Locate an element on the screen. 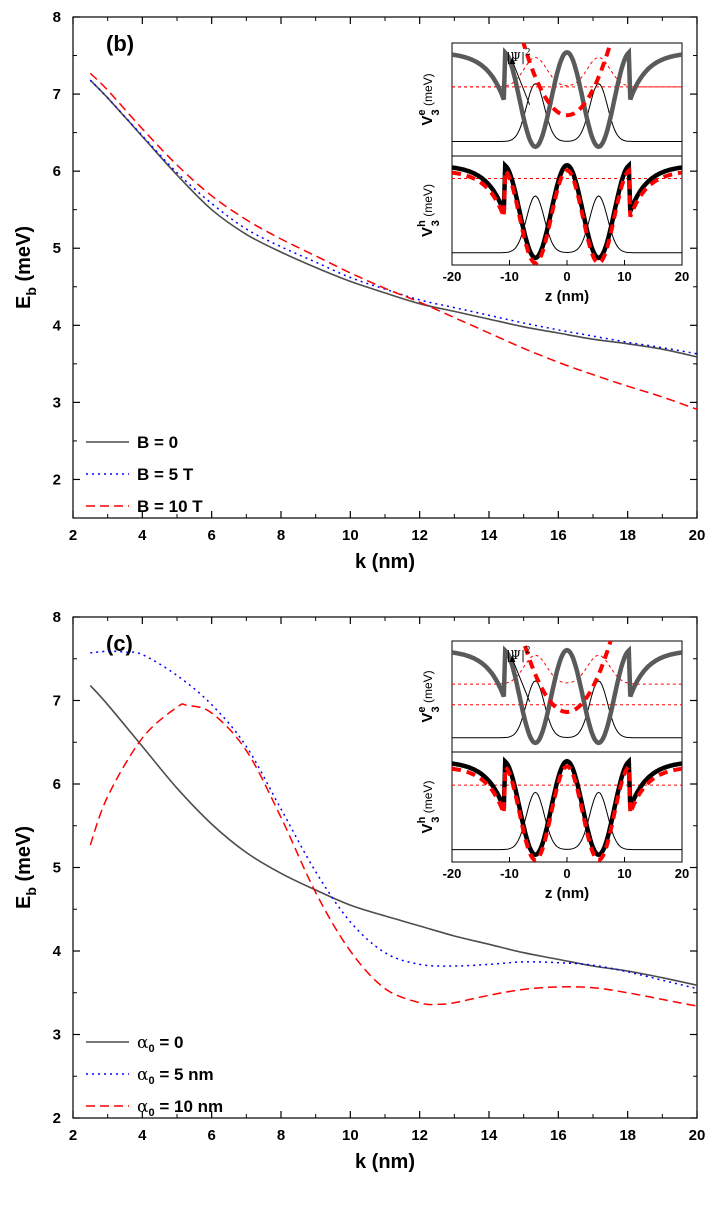 This screenshot has height=1206, width=722. inset-x-tick-label: 20 is located at coordinates (682, 276).